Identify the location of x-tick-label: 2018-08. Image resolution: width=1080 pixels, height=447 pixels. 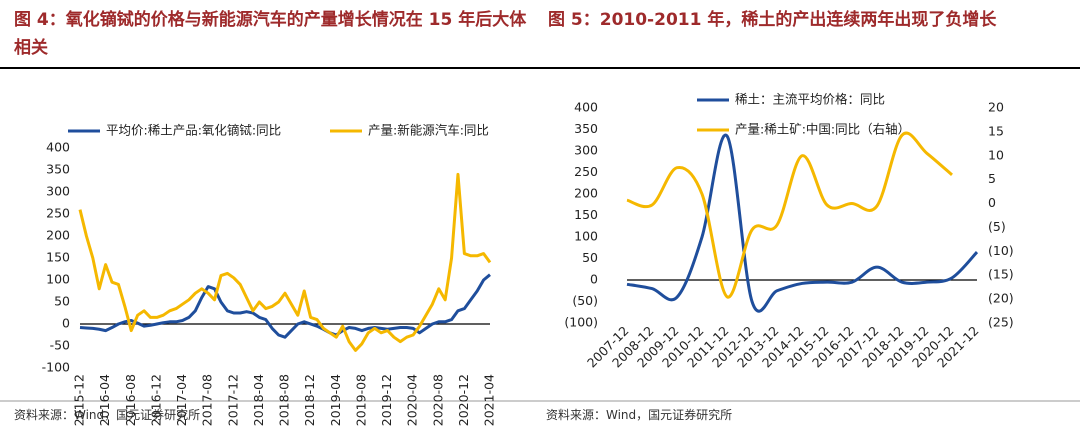
(284, 400).